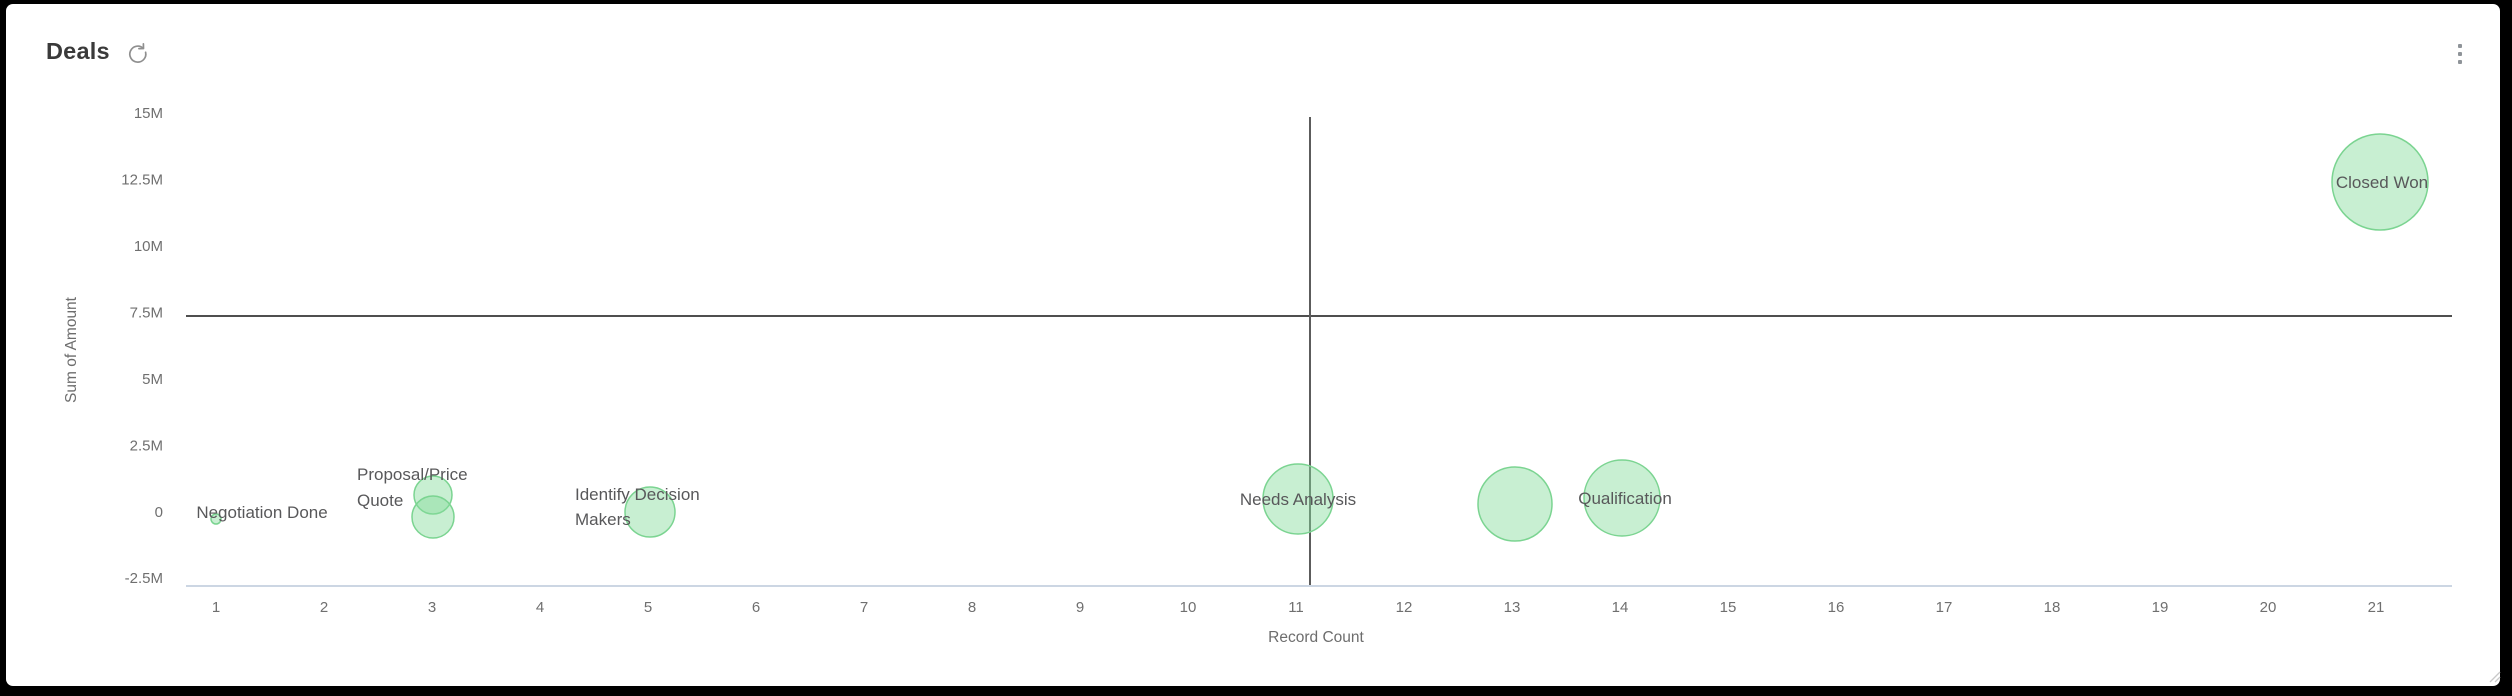 The width and height of the screenshot is (2512, 696). I want to click on x-tick: 12, so click(1404, 607).